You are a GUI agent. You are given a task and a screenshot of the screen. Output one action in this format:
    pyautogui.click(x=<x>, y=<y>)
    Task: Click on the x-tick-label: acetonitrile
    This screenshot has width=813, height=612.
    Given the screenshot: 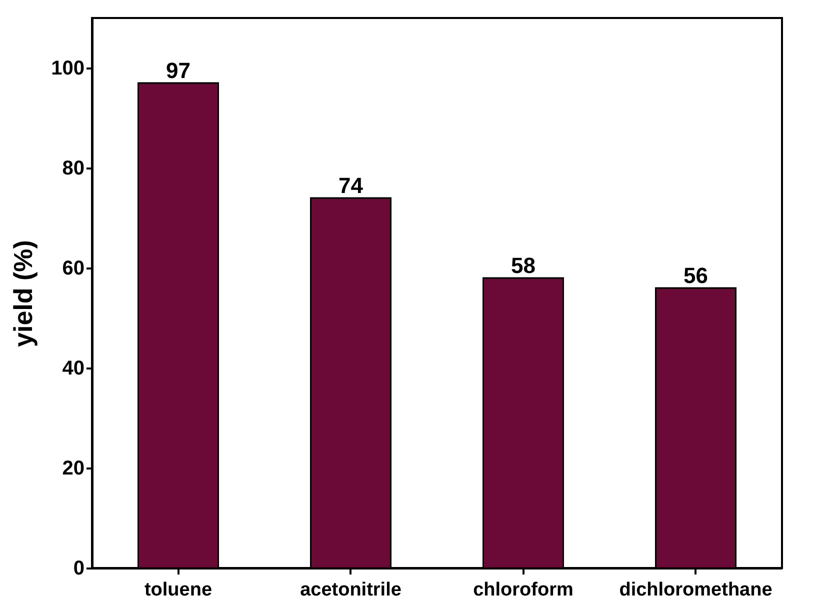 What is the action you would take?
    pyautogui.click(x=351, y=590)
    